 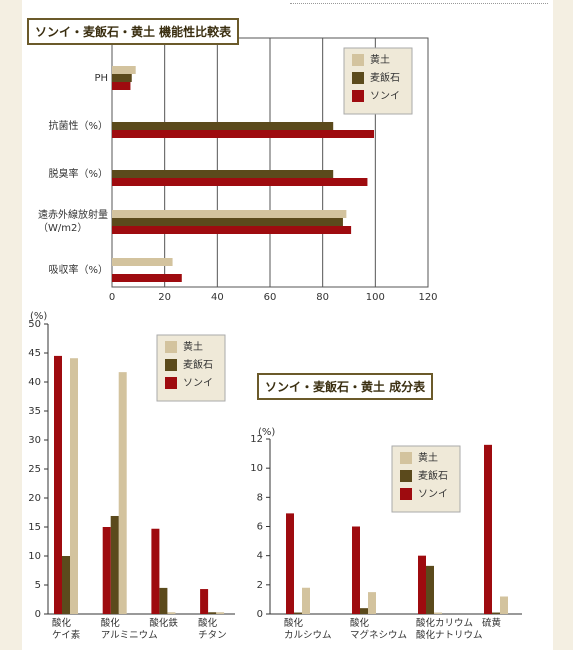 I want to click on x-tick-label: 硫黄, so click(x=492, y=623).